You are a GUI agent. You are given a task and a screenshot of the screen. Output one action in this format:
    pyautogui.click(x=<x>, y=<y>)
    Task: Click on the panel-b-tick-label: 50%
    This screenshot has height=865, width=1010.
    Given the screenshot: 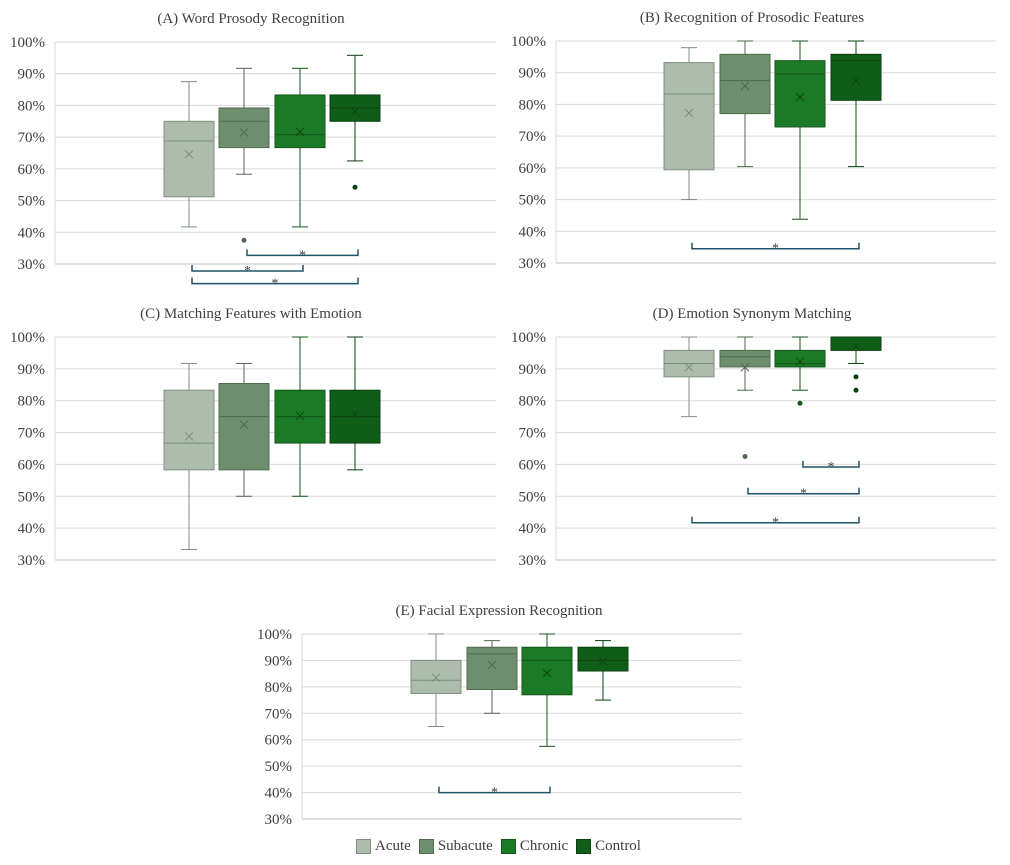 What is the action you would take?
    pyautogui.click(x=533, y=201)
    